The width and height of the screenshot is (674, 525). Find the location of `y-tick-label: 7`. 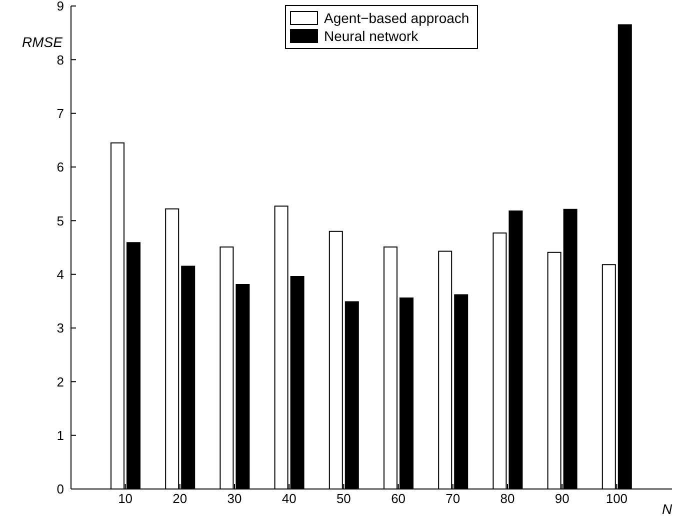

y-tick-label: 7 is located at coordinates (60, 113).